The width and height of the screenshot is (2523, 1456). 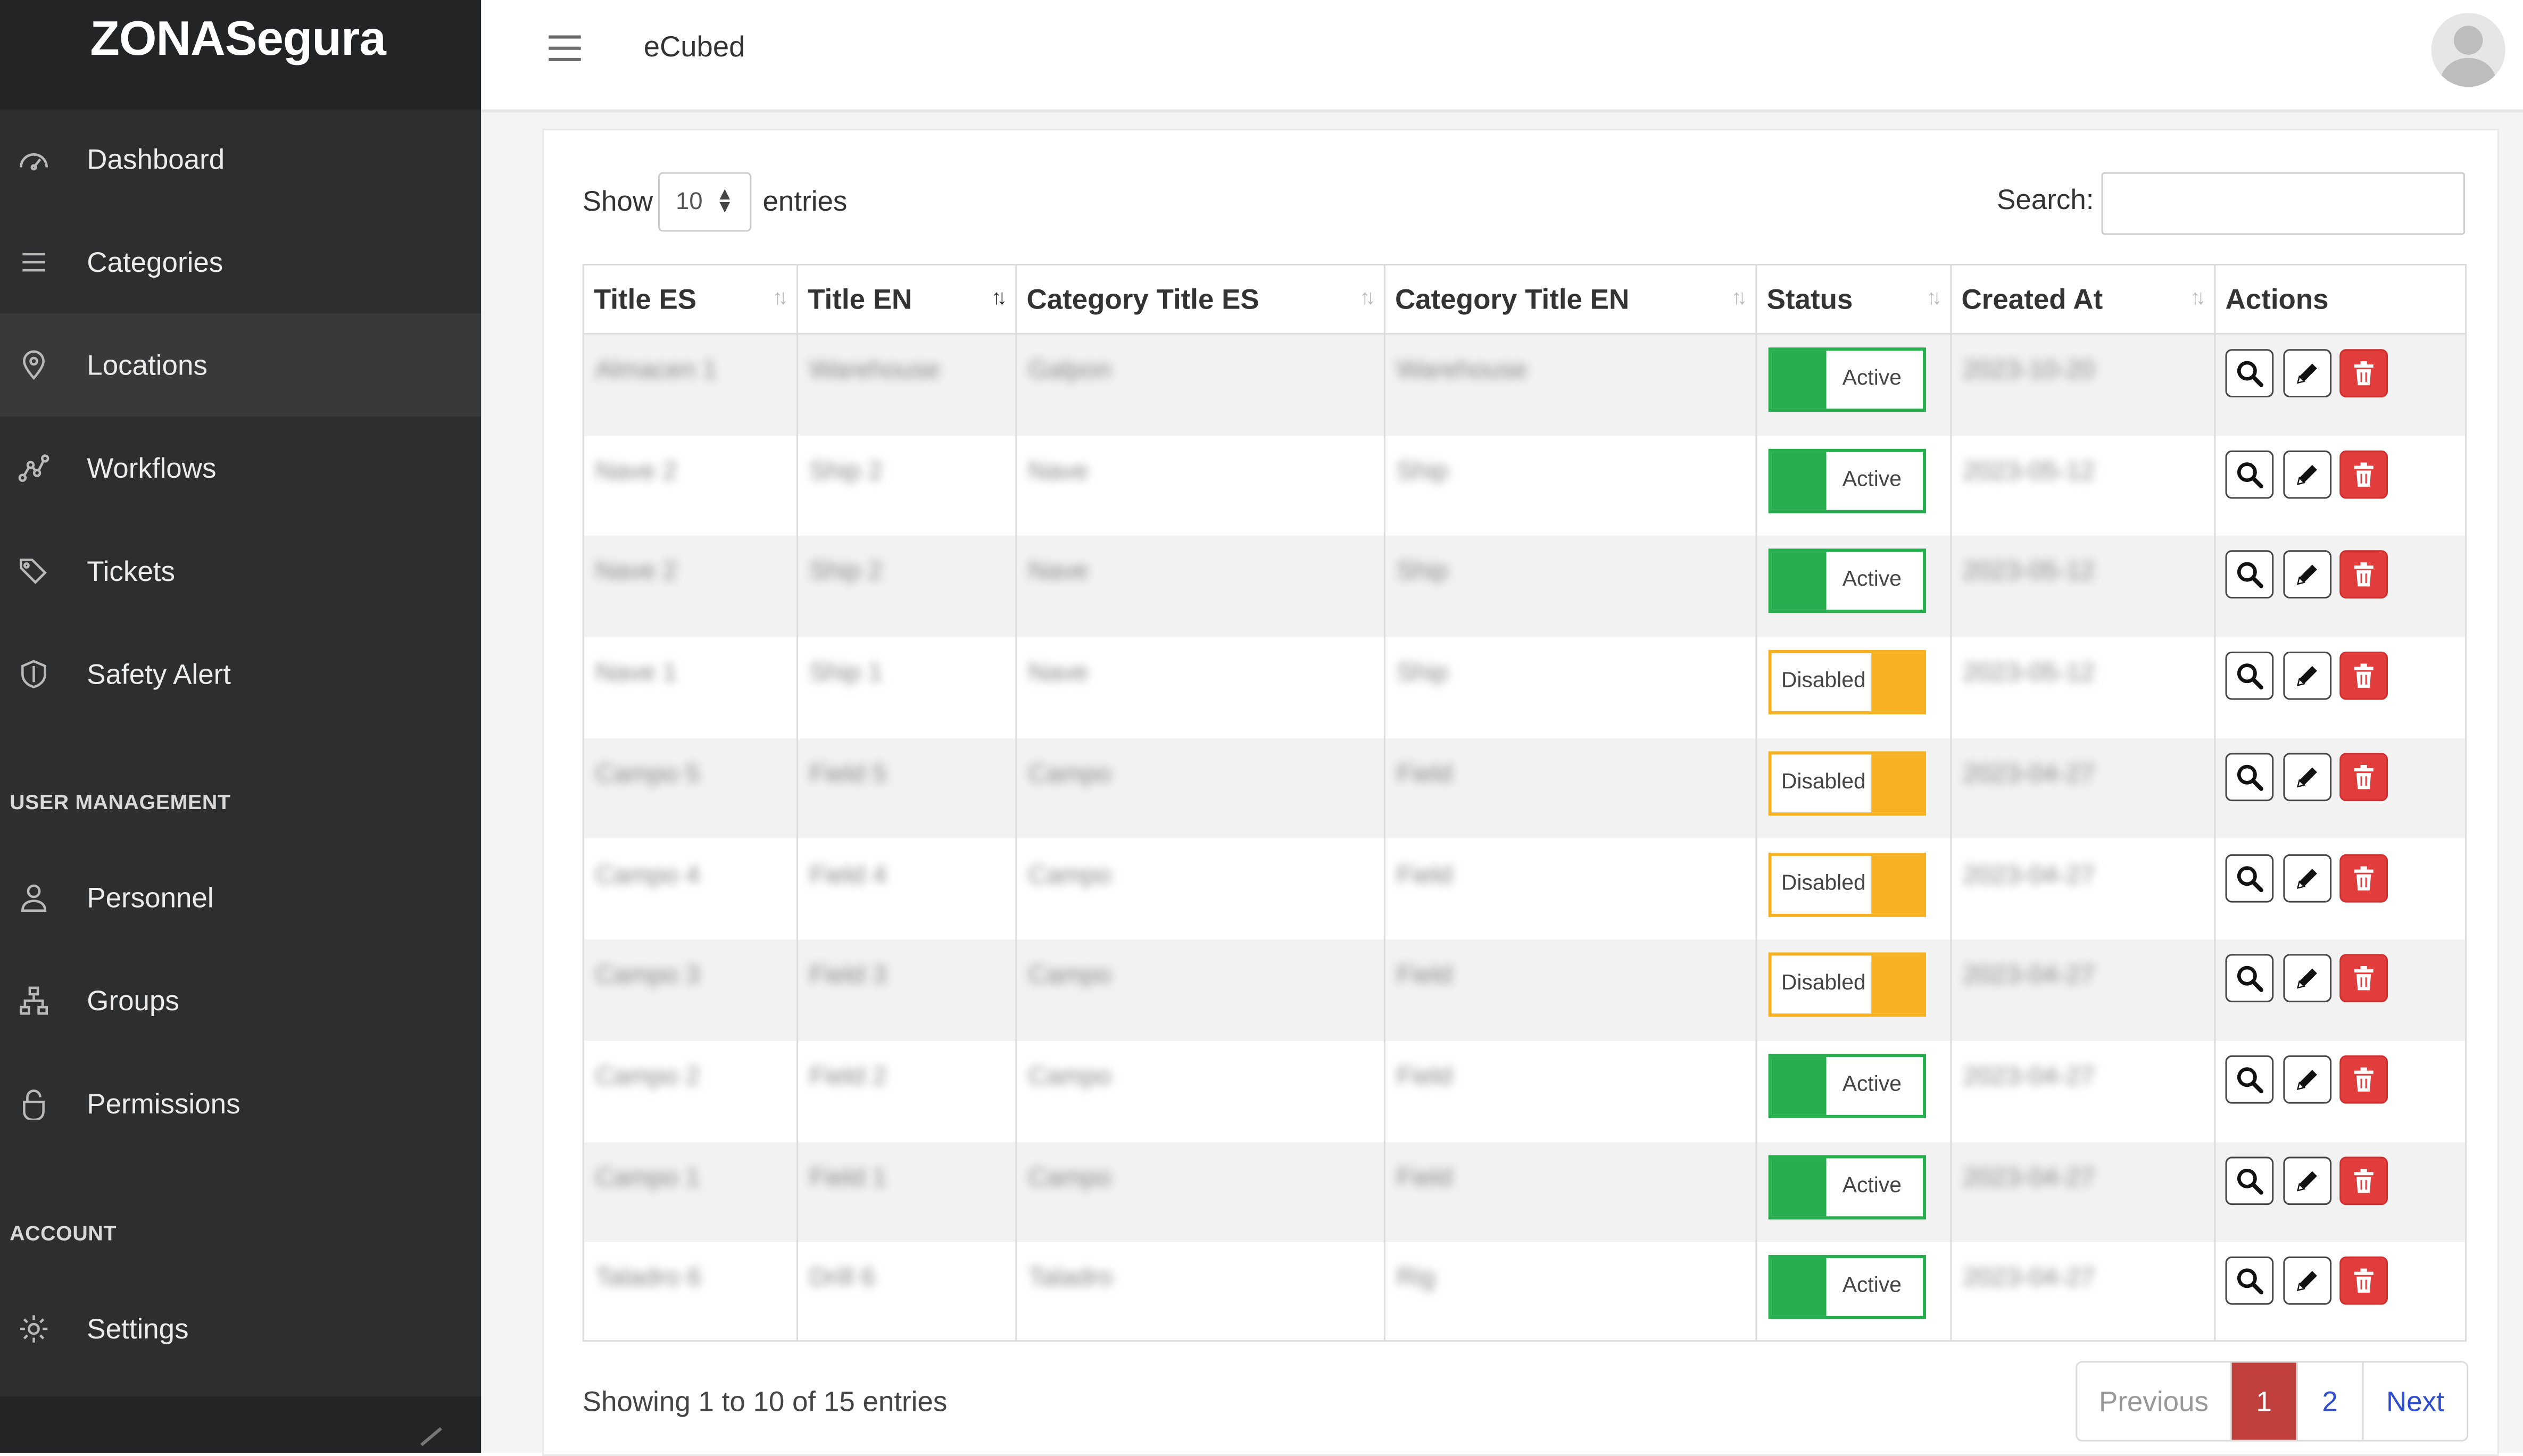 I want to click on trash-icon, so click(x=2363, y=1079).